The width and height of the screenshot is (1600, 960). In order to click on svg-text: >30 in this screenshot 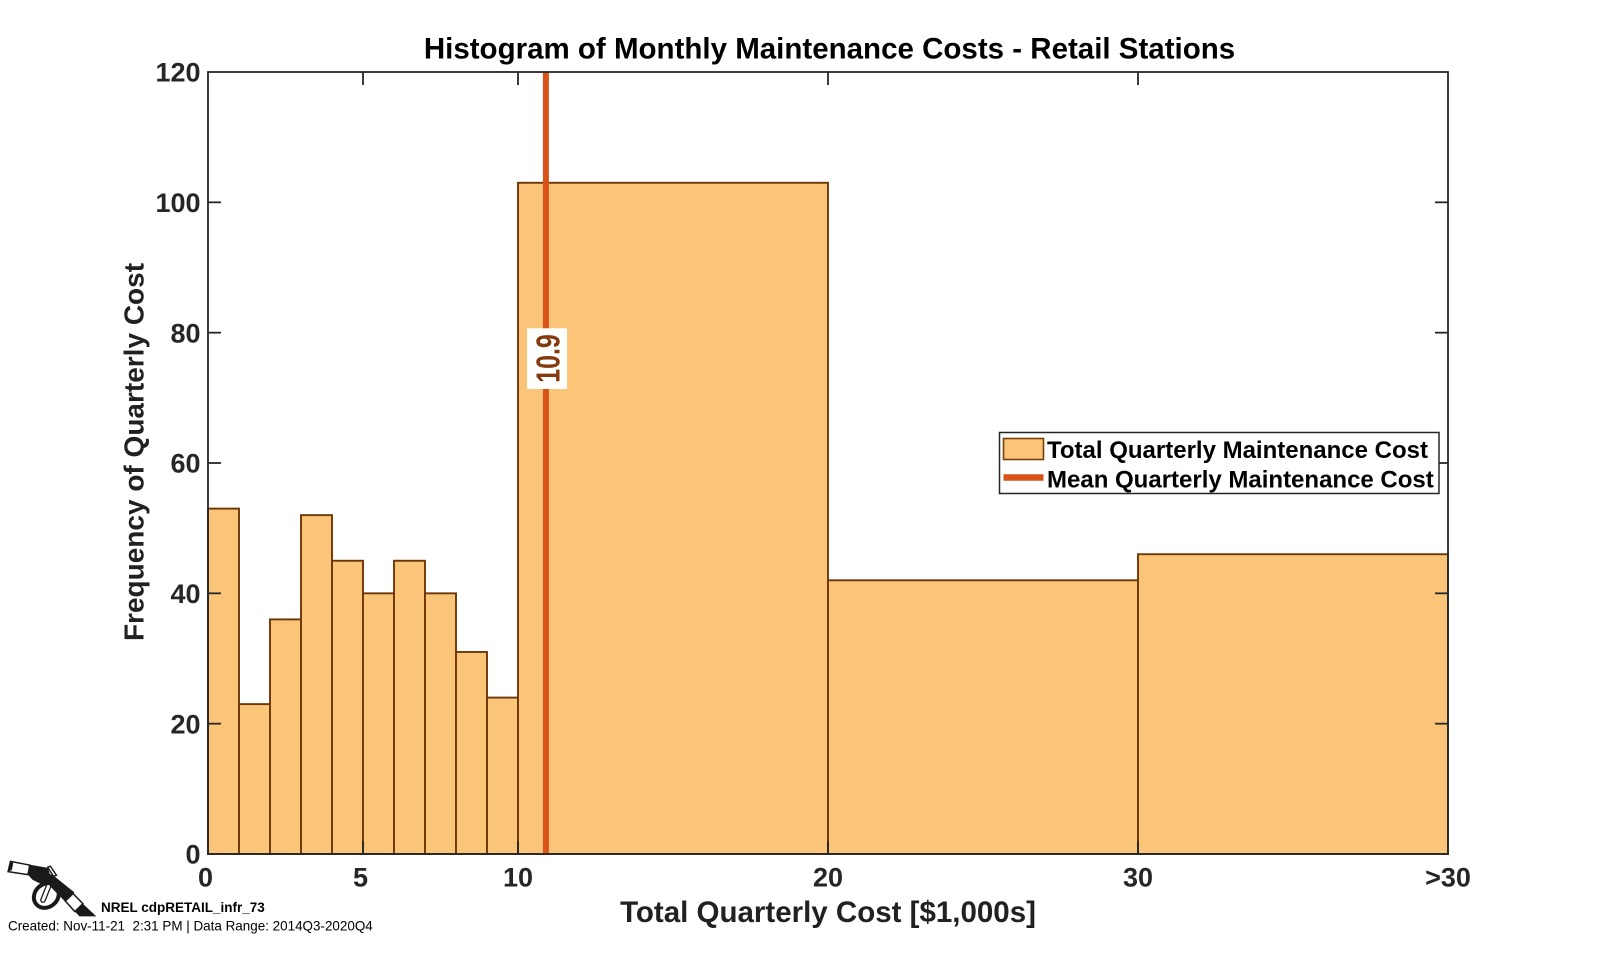, I will do `click(1448, 878)`.